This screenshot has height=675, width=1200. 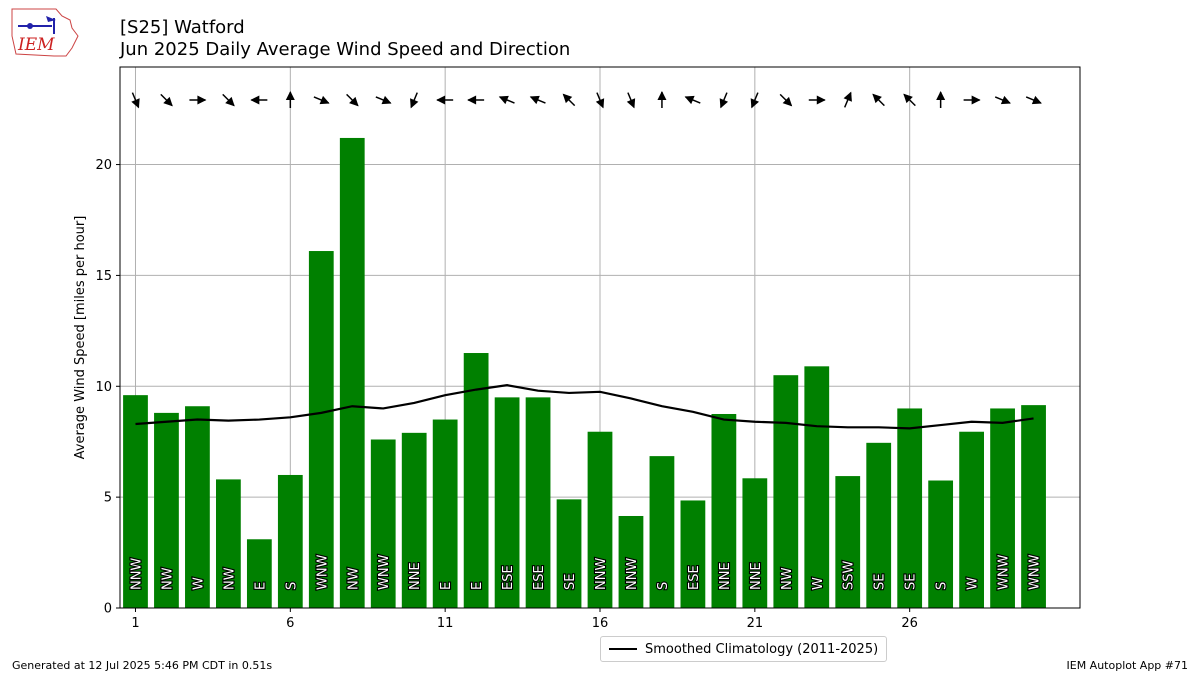 What do you see at coordinates (623, 649) in the screenshot?
I see `legend-line-swatch` at bounding box center [623, 649].